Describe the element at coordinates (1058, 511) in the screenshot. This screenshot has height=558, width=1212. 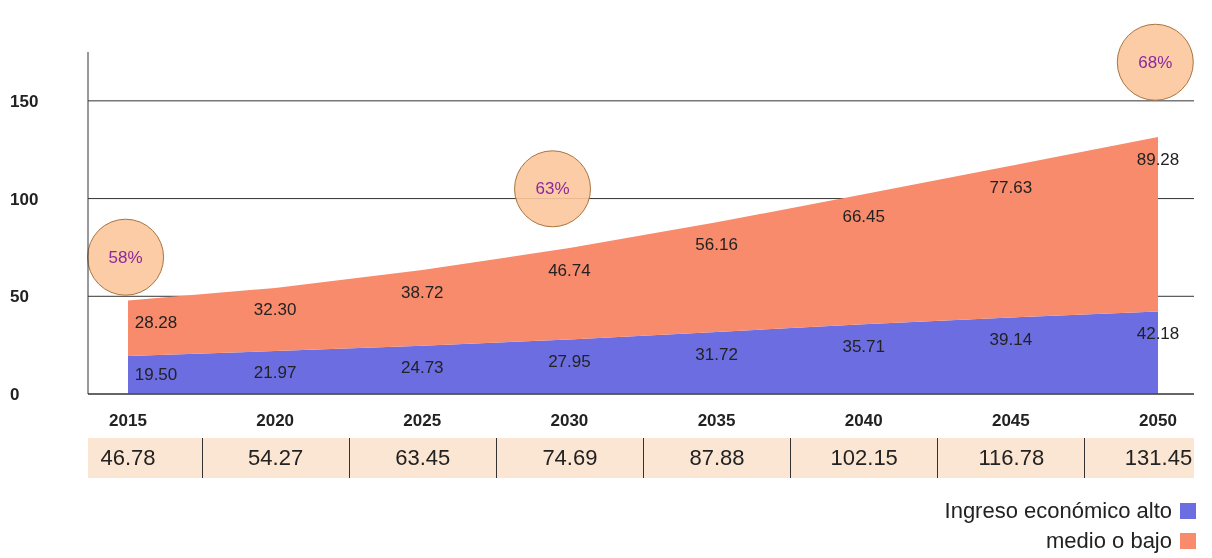
I see `legend-label: Ingreso económico alto` at that location.